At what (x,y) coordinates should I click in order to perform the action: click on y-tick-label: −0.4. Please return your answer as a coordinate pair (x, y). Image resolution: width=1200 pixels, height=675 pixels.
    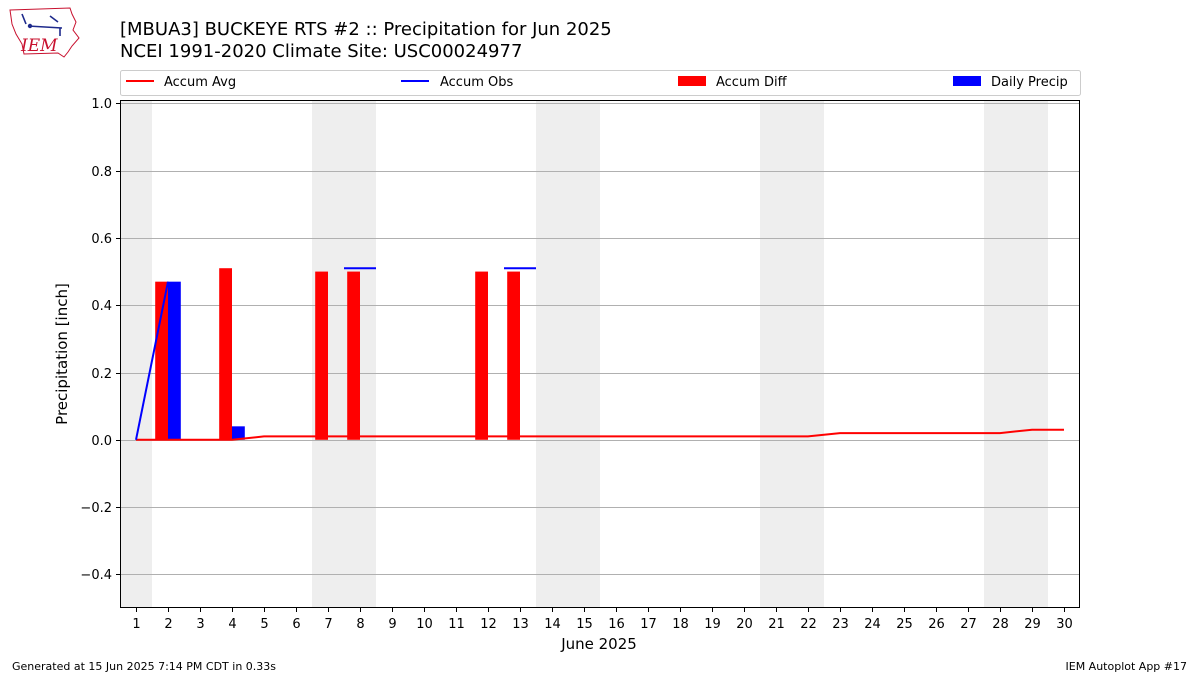
    Looking at the image, I should click on (96, 575).